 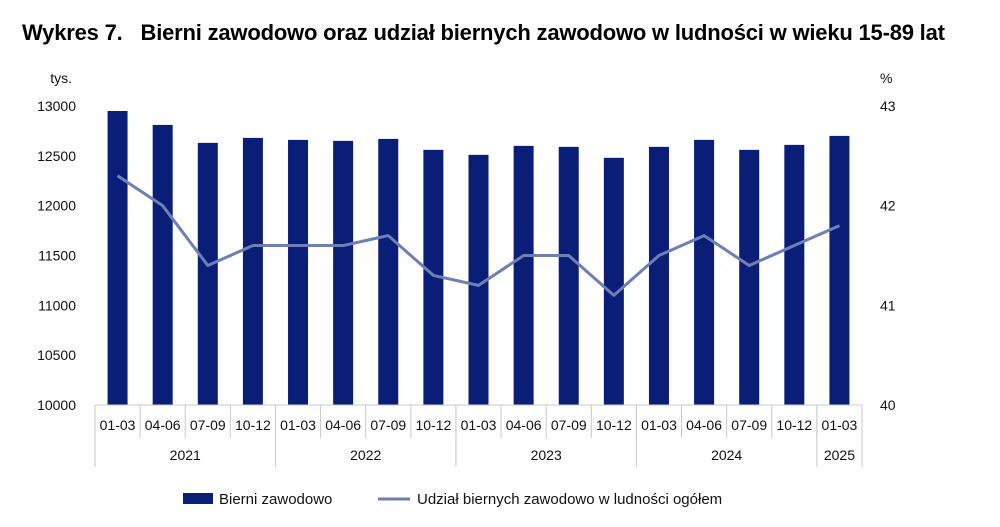 I want to click on x-axis-year-label: 2024, so click(x=726, y=455).